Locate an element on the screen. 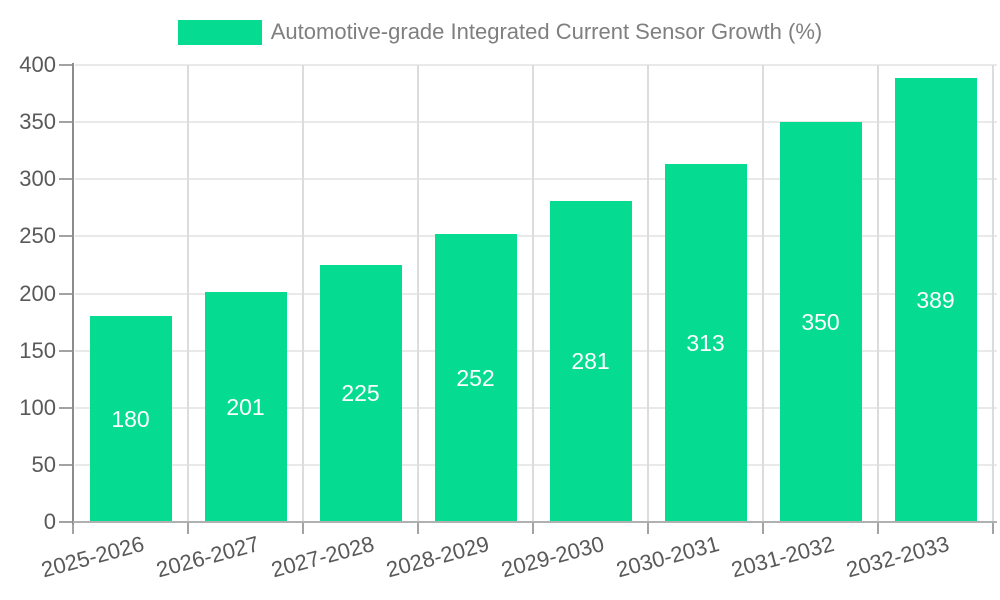 The image size is (1000, 600). x-tick-label: 2027-2028 is located at coordinates (322, 557).